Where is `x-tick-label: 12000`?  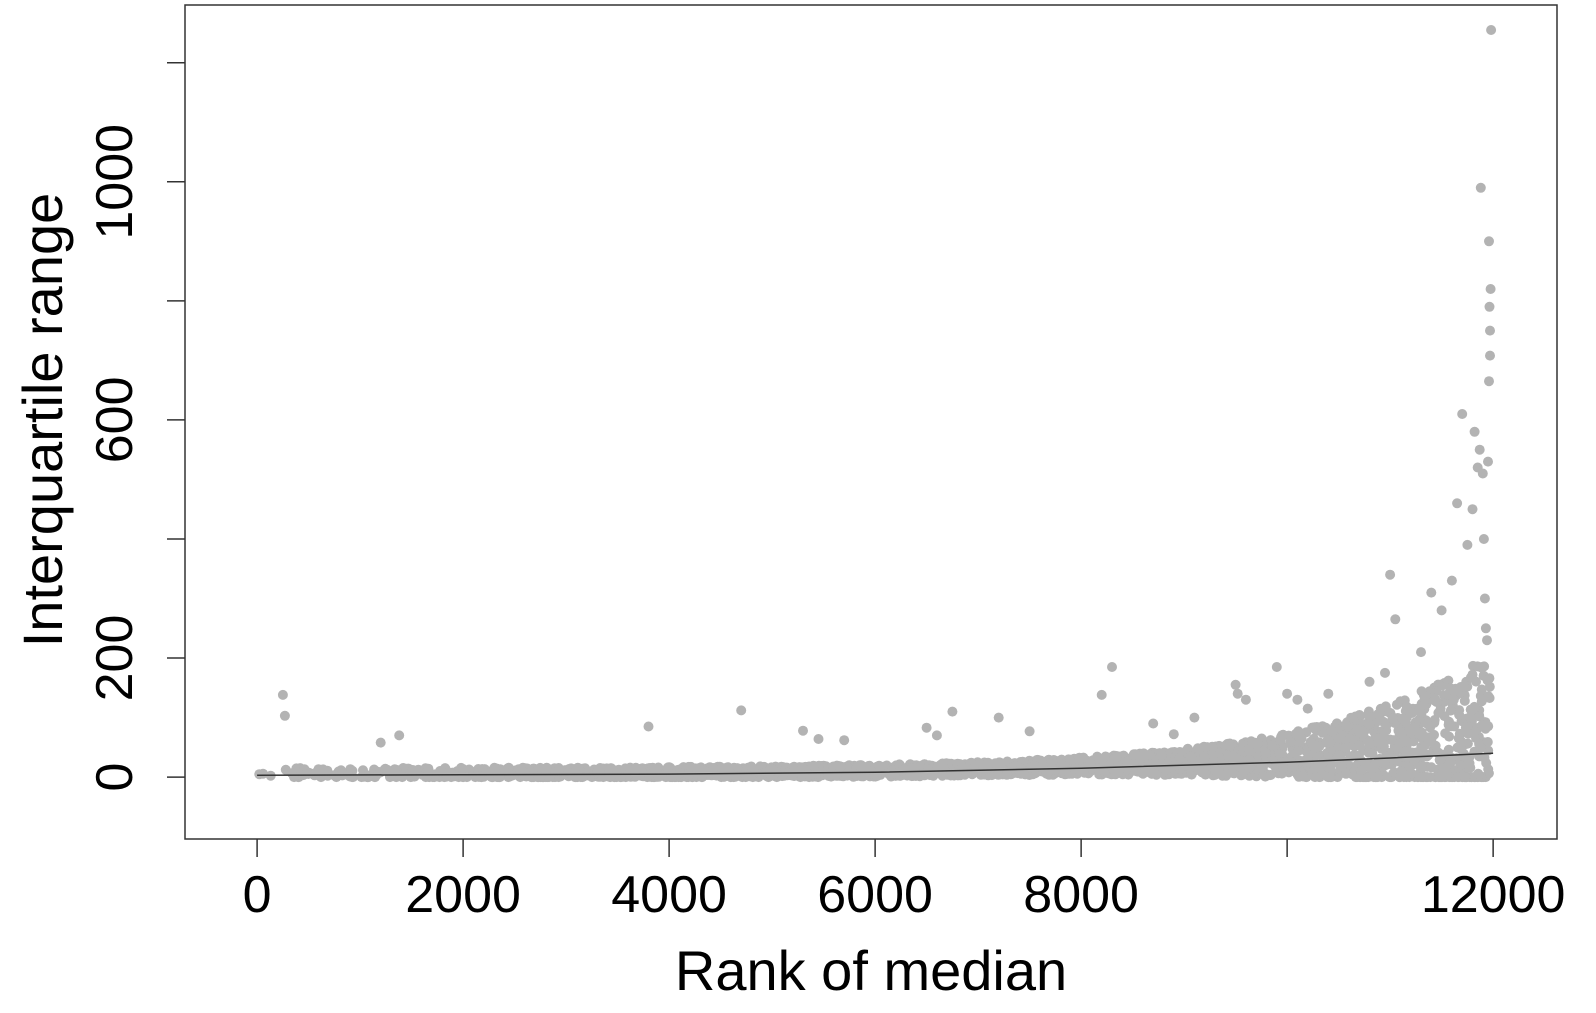
x-tick-label: 12000 is located at coordinates (1493, 895).